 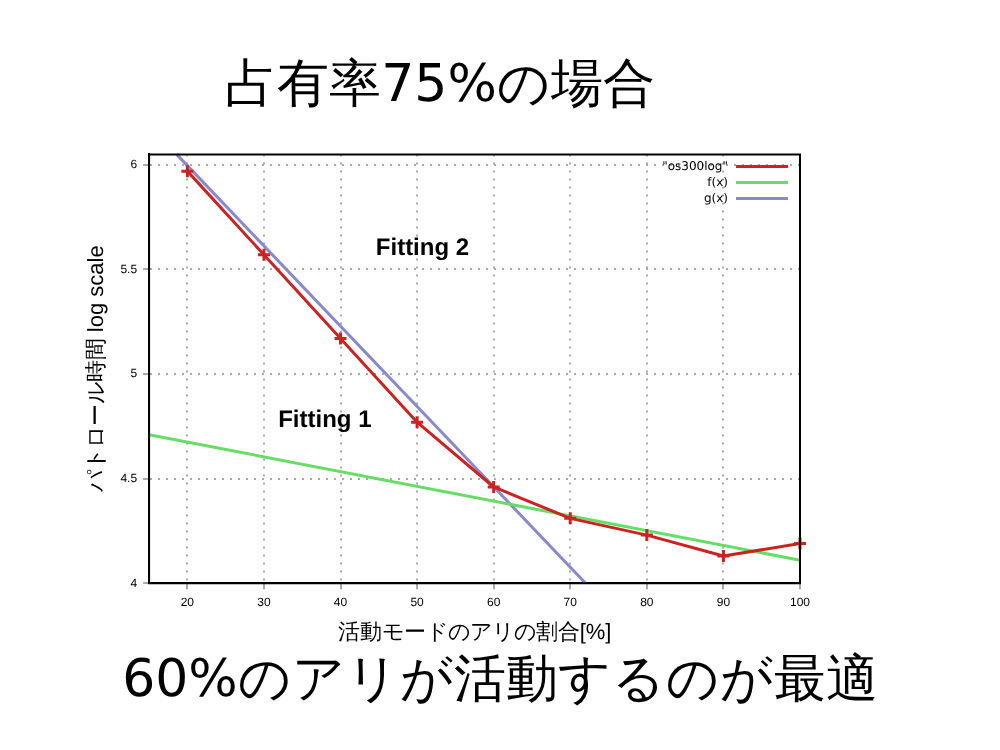 What do you see at coordinates (422, 247) in the screenshot?
I see `annotation: Fitting 2` at bounding box center [422, 247].